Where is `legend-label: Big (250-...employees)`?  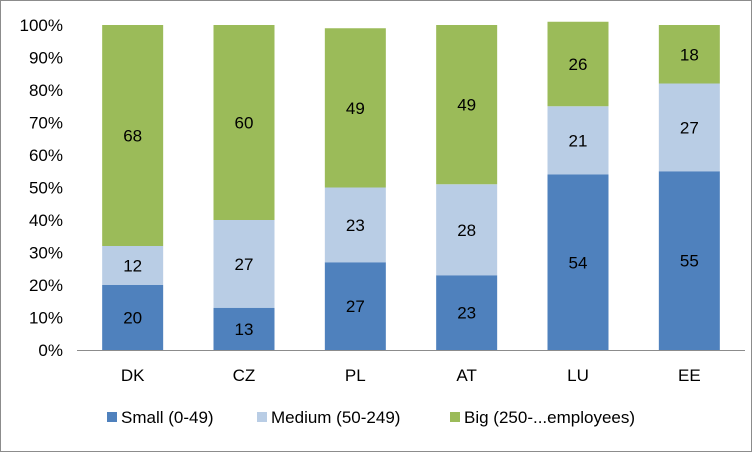
legend-label: Big (250-...employees) is located at coordinates (549, 417).